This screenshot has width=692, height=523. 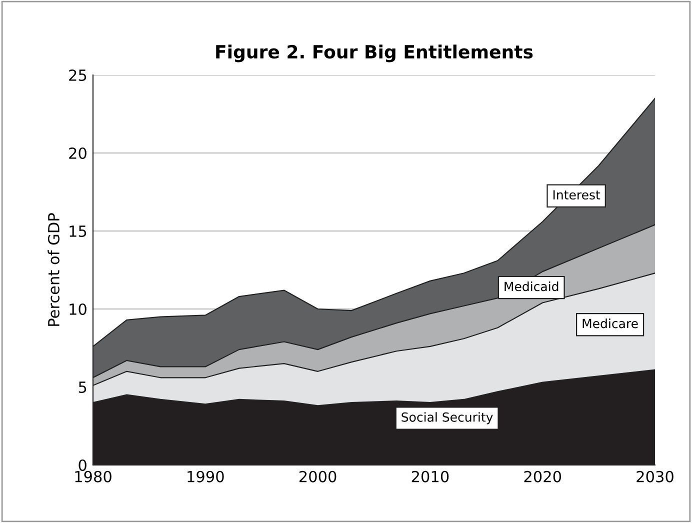 What do you see at coordinates (78, 232) in the screenshot?
I see `y-tick-label: 15` at bounding box center [78, 232].